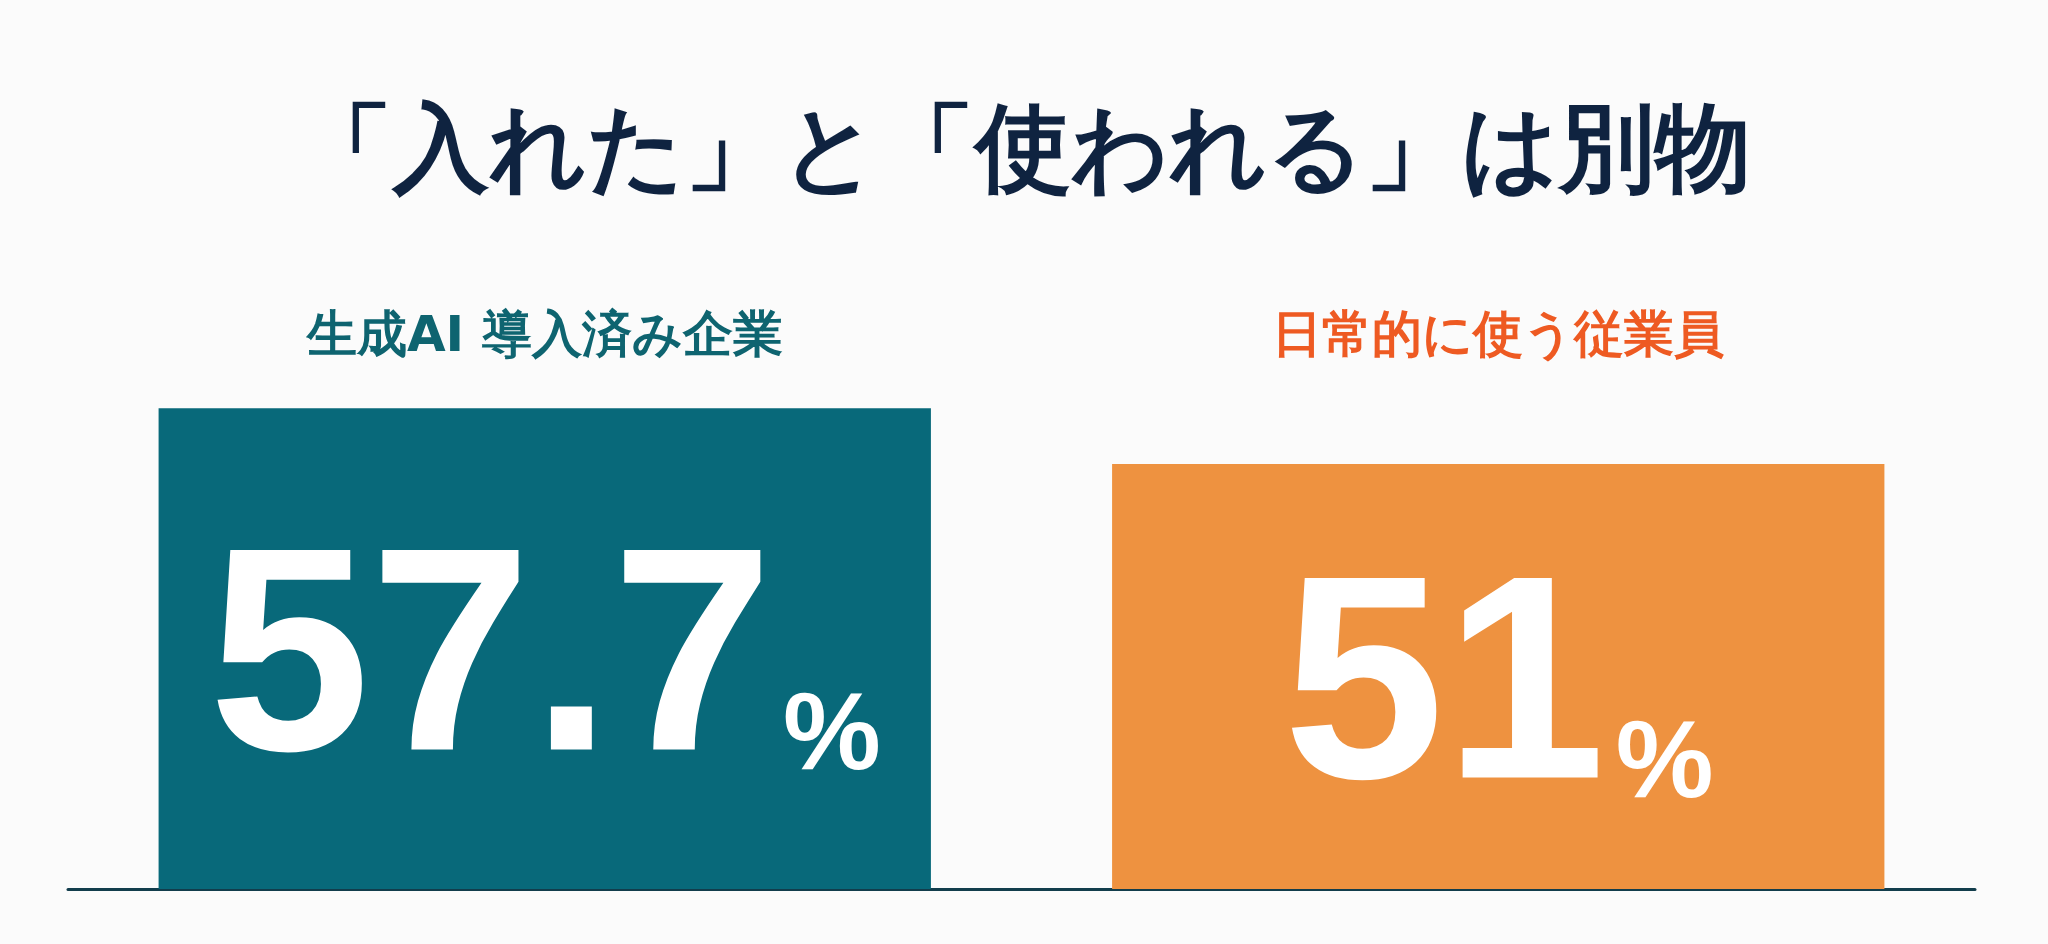 This screenshot has height=944, width=2048. What do you see at coordinates (543, 334) in the screenshot?
I see `x-tick-label: 生成AI 導入済み企業` at bounding box center [543, 334].